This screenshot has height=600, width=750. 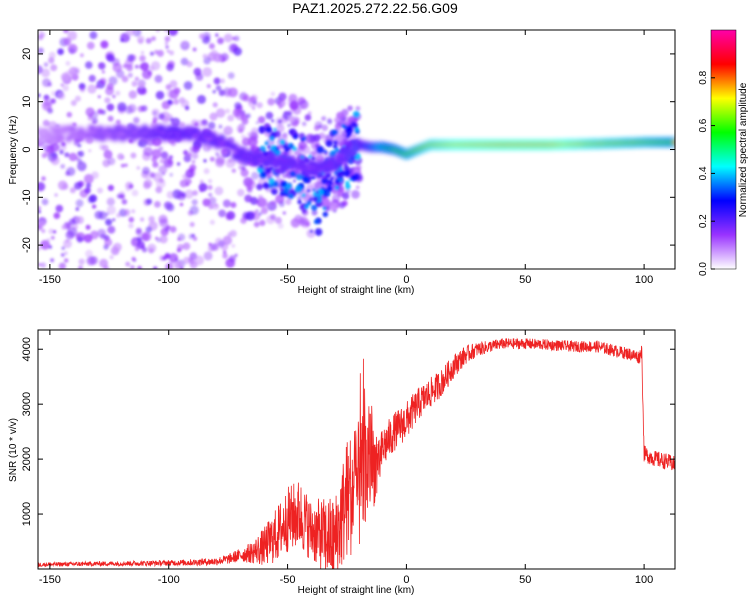 I want to click on colorbar-tick-label: 0.0, so click(x=703, y=269).